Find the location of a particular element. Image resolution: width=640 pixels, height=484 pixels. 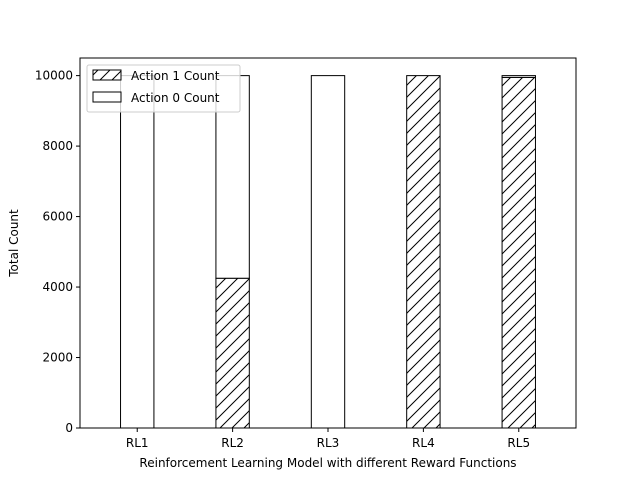

y-tick-label-4000: 4000 is located at coordinates (57, 287).